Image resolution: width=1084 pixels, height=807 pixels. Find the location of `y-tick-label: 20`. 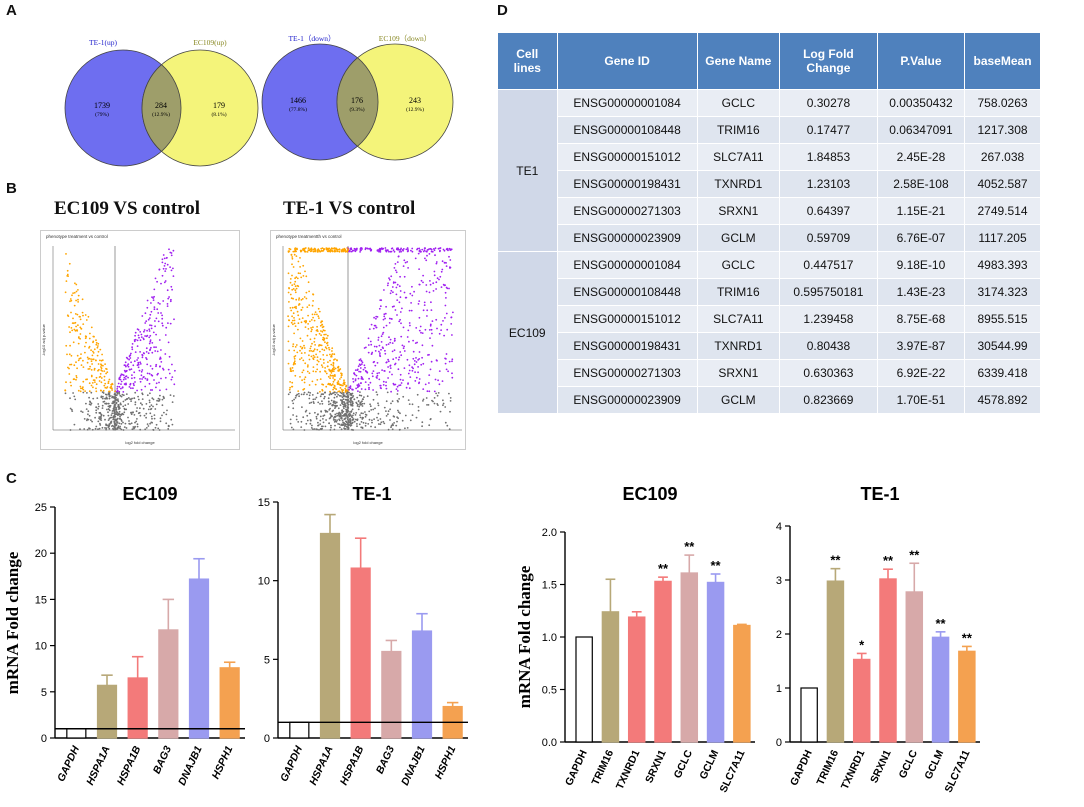

y-tick-label: 20 is located at coordinates (41, 554).